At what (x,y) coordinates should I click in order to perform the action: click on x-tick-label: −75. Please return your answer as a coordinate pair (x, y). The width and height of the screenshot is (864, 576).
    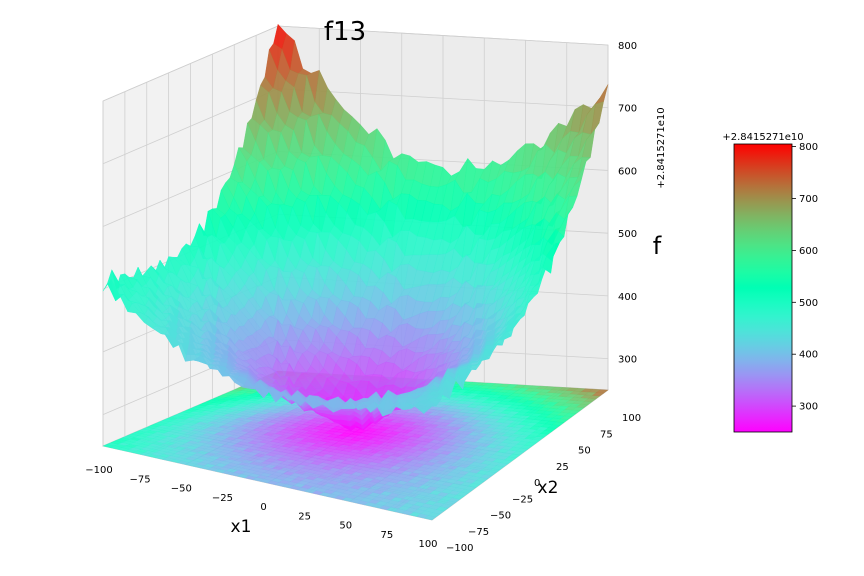
    Looking at the image, I should click on (140, 479).